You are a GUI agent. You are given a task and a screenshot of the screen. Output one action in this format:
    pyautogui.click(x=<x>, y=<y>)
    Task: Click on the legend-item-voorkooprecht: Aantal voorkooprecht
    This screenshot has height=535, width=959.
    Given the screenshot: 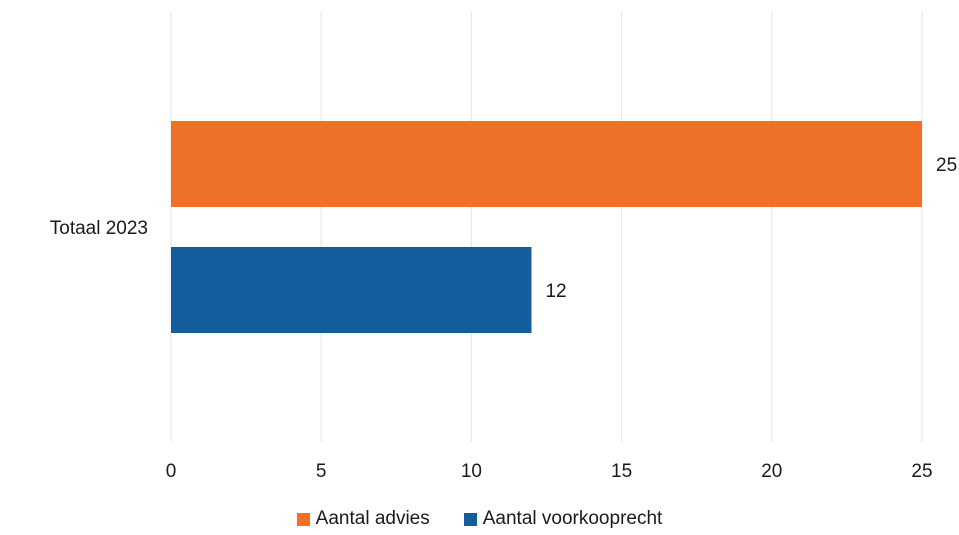 What is the action you would take?
    pyautogui.click(x=563, y=519)
    